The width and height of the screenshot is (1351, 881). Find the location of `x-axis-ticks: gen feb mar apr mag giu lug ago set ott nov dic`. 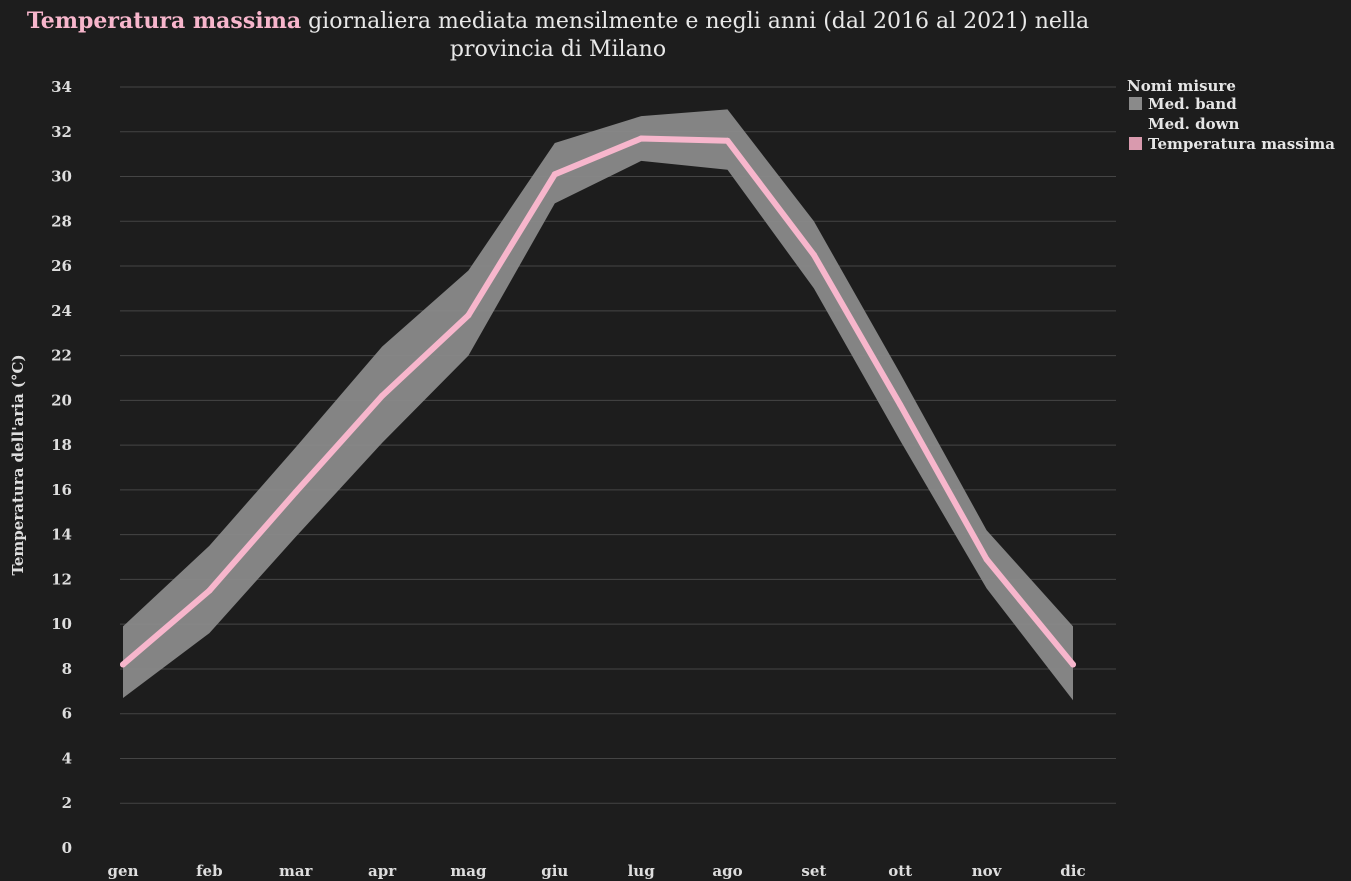

x-axis-ticks: gen feb mar apr mag giu lug ago set ott nov dic is located at coordinates (597, 871).